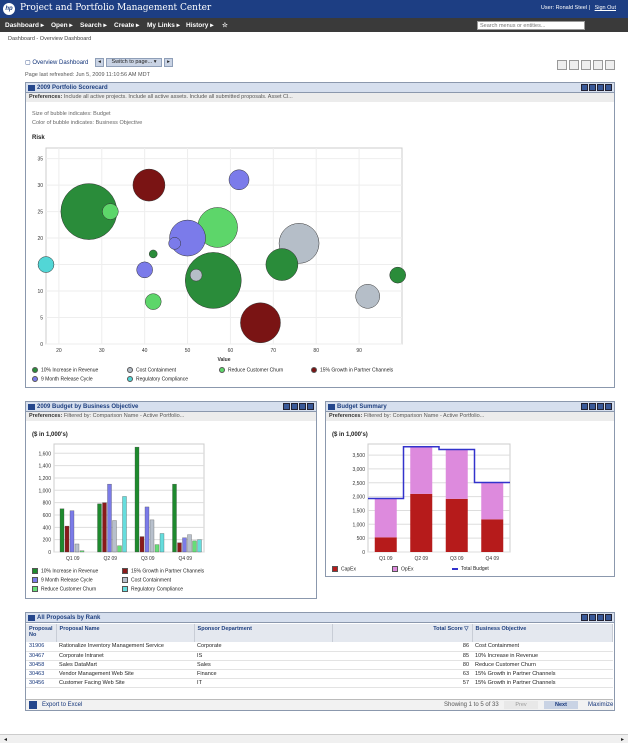 The height and width of the screenshot is (745, 628). What do you see at coordinates (171, 407) in the screenshot?
I see `budget-objective-header: 2009 Budget by Business Objective` at bounding box center [171, 407].